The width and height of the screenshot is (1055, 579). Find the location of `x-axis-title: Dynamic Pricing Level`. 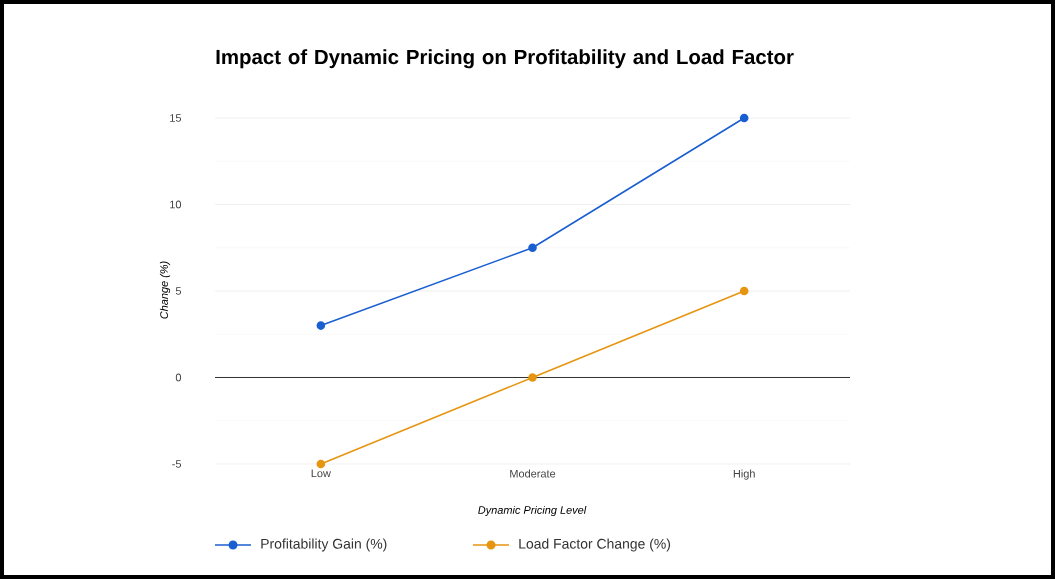

x-axis-title: Dynamic Pricing Level is located at coordinates (532, 511).